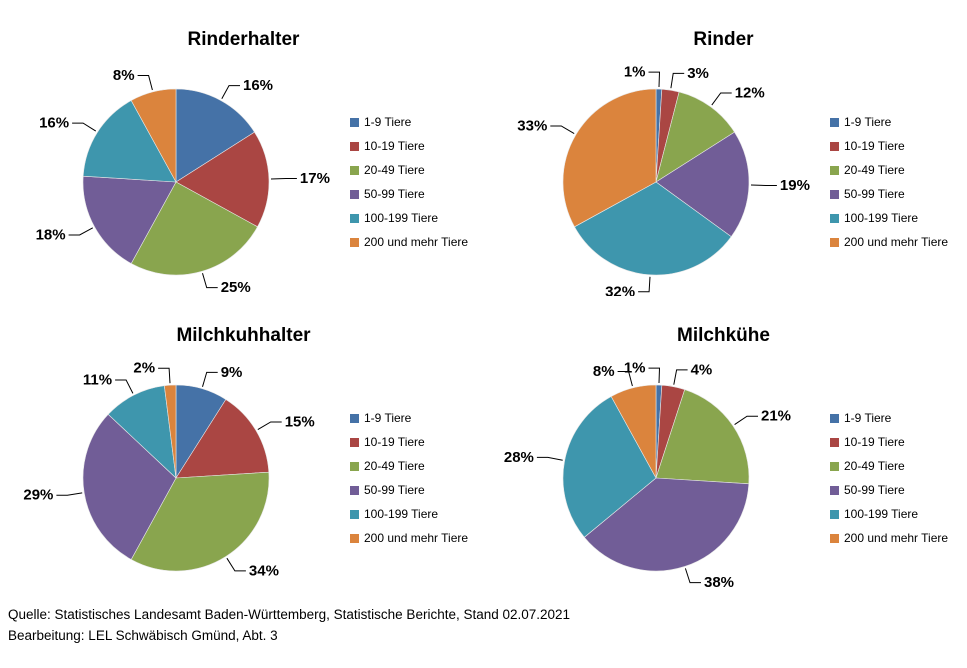 This screenshot has height=668, width=967. Describe the element at coordinates (232, 372) in the screenshot. I see `slice-label: 9%` at that location.